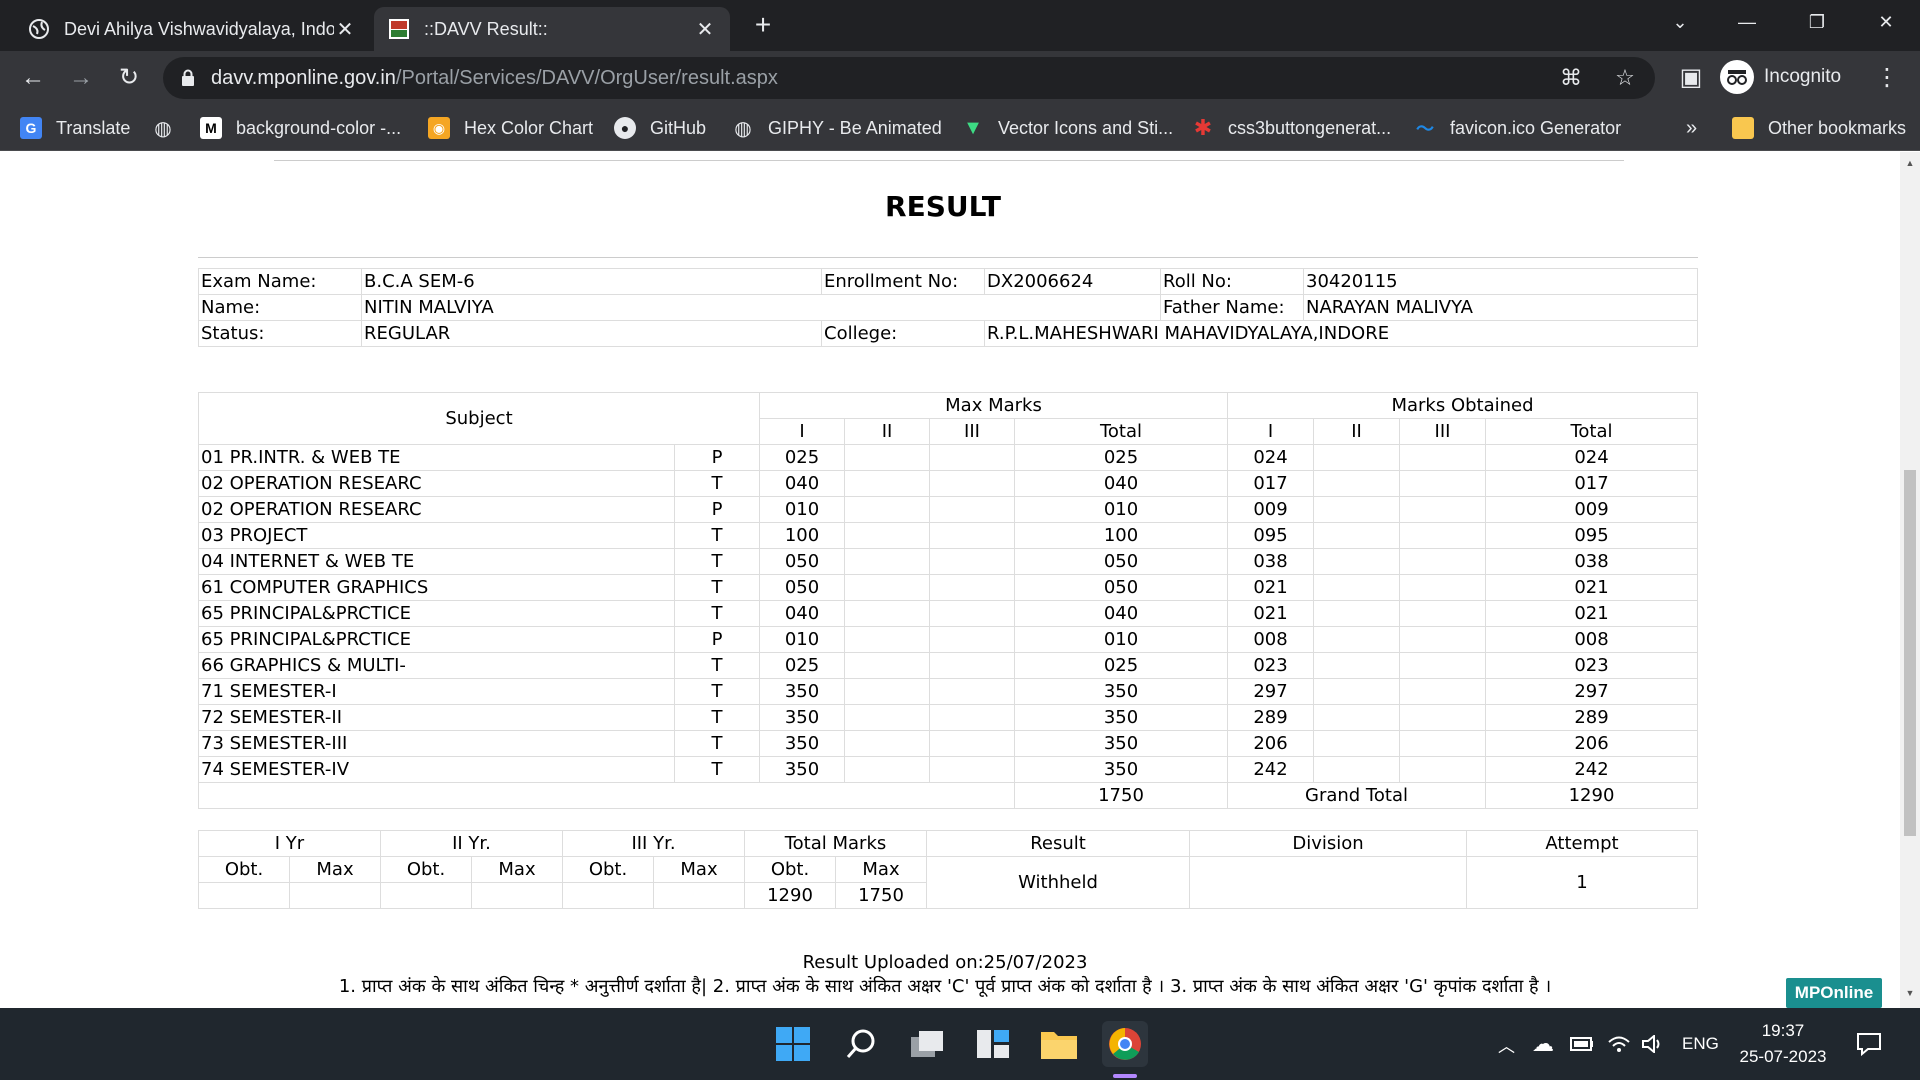 The height and width of the screenshot is (1080, 1920). Describe the element at coordinates (33, 77) in the screenshot. I see `back-button: ←` at that location.